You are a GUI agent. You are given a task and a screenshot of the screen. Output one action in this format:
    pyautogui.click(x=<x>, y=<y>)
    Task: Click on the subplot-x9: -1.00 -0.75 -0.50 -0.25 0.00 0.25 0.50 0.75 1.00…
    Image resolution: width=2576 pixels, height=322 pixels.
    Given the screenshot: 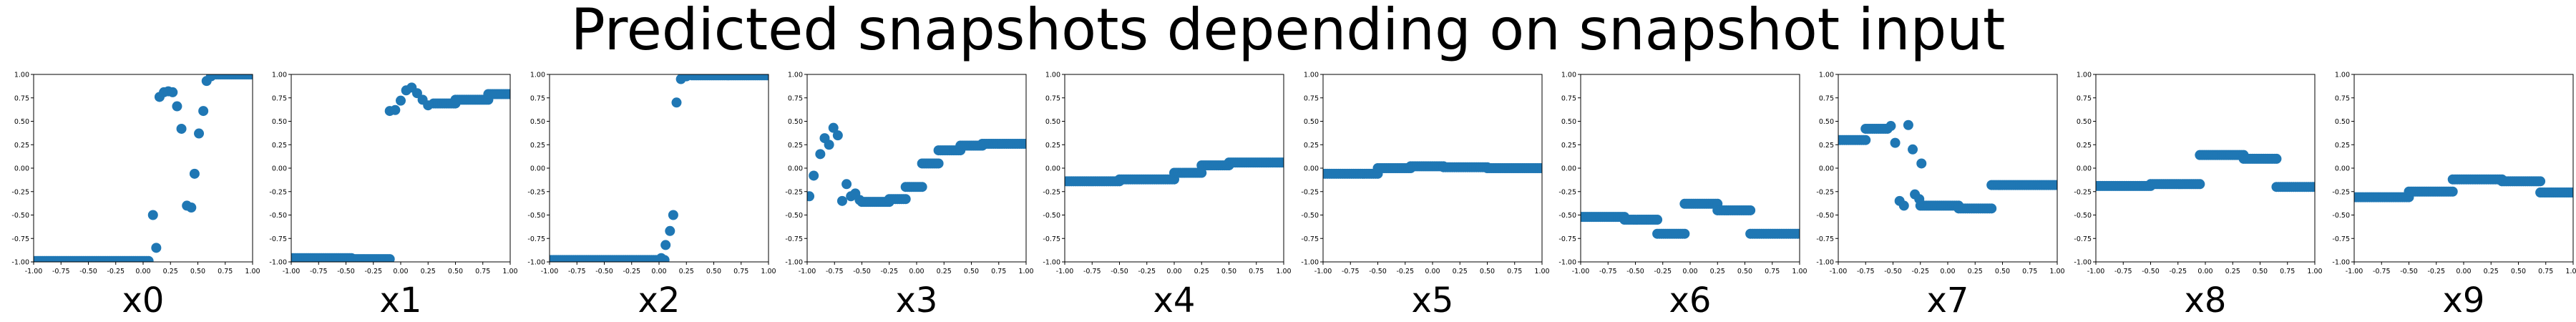 What is the action you would take?
    pyautogui.click(x=2454, y=196)
    